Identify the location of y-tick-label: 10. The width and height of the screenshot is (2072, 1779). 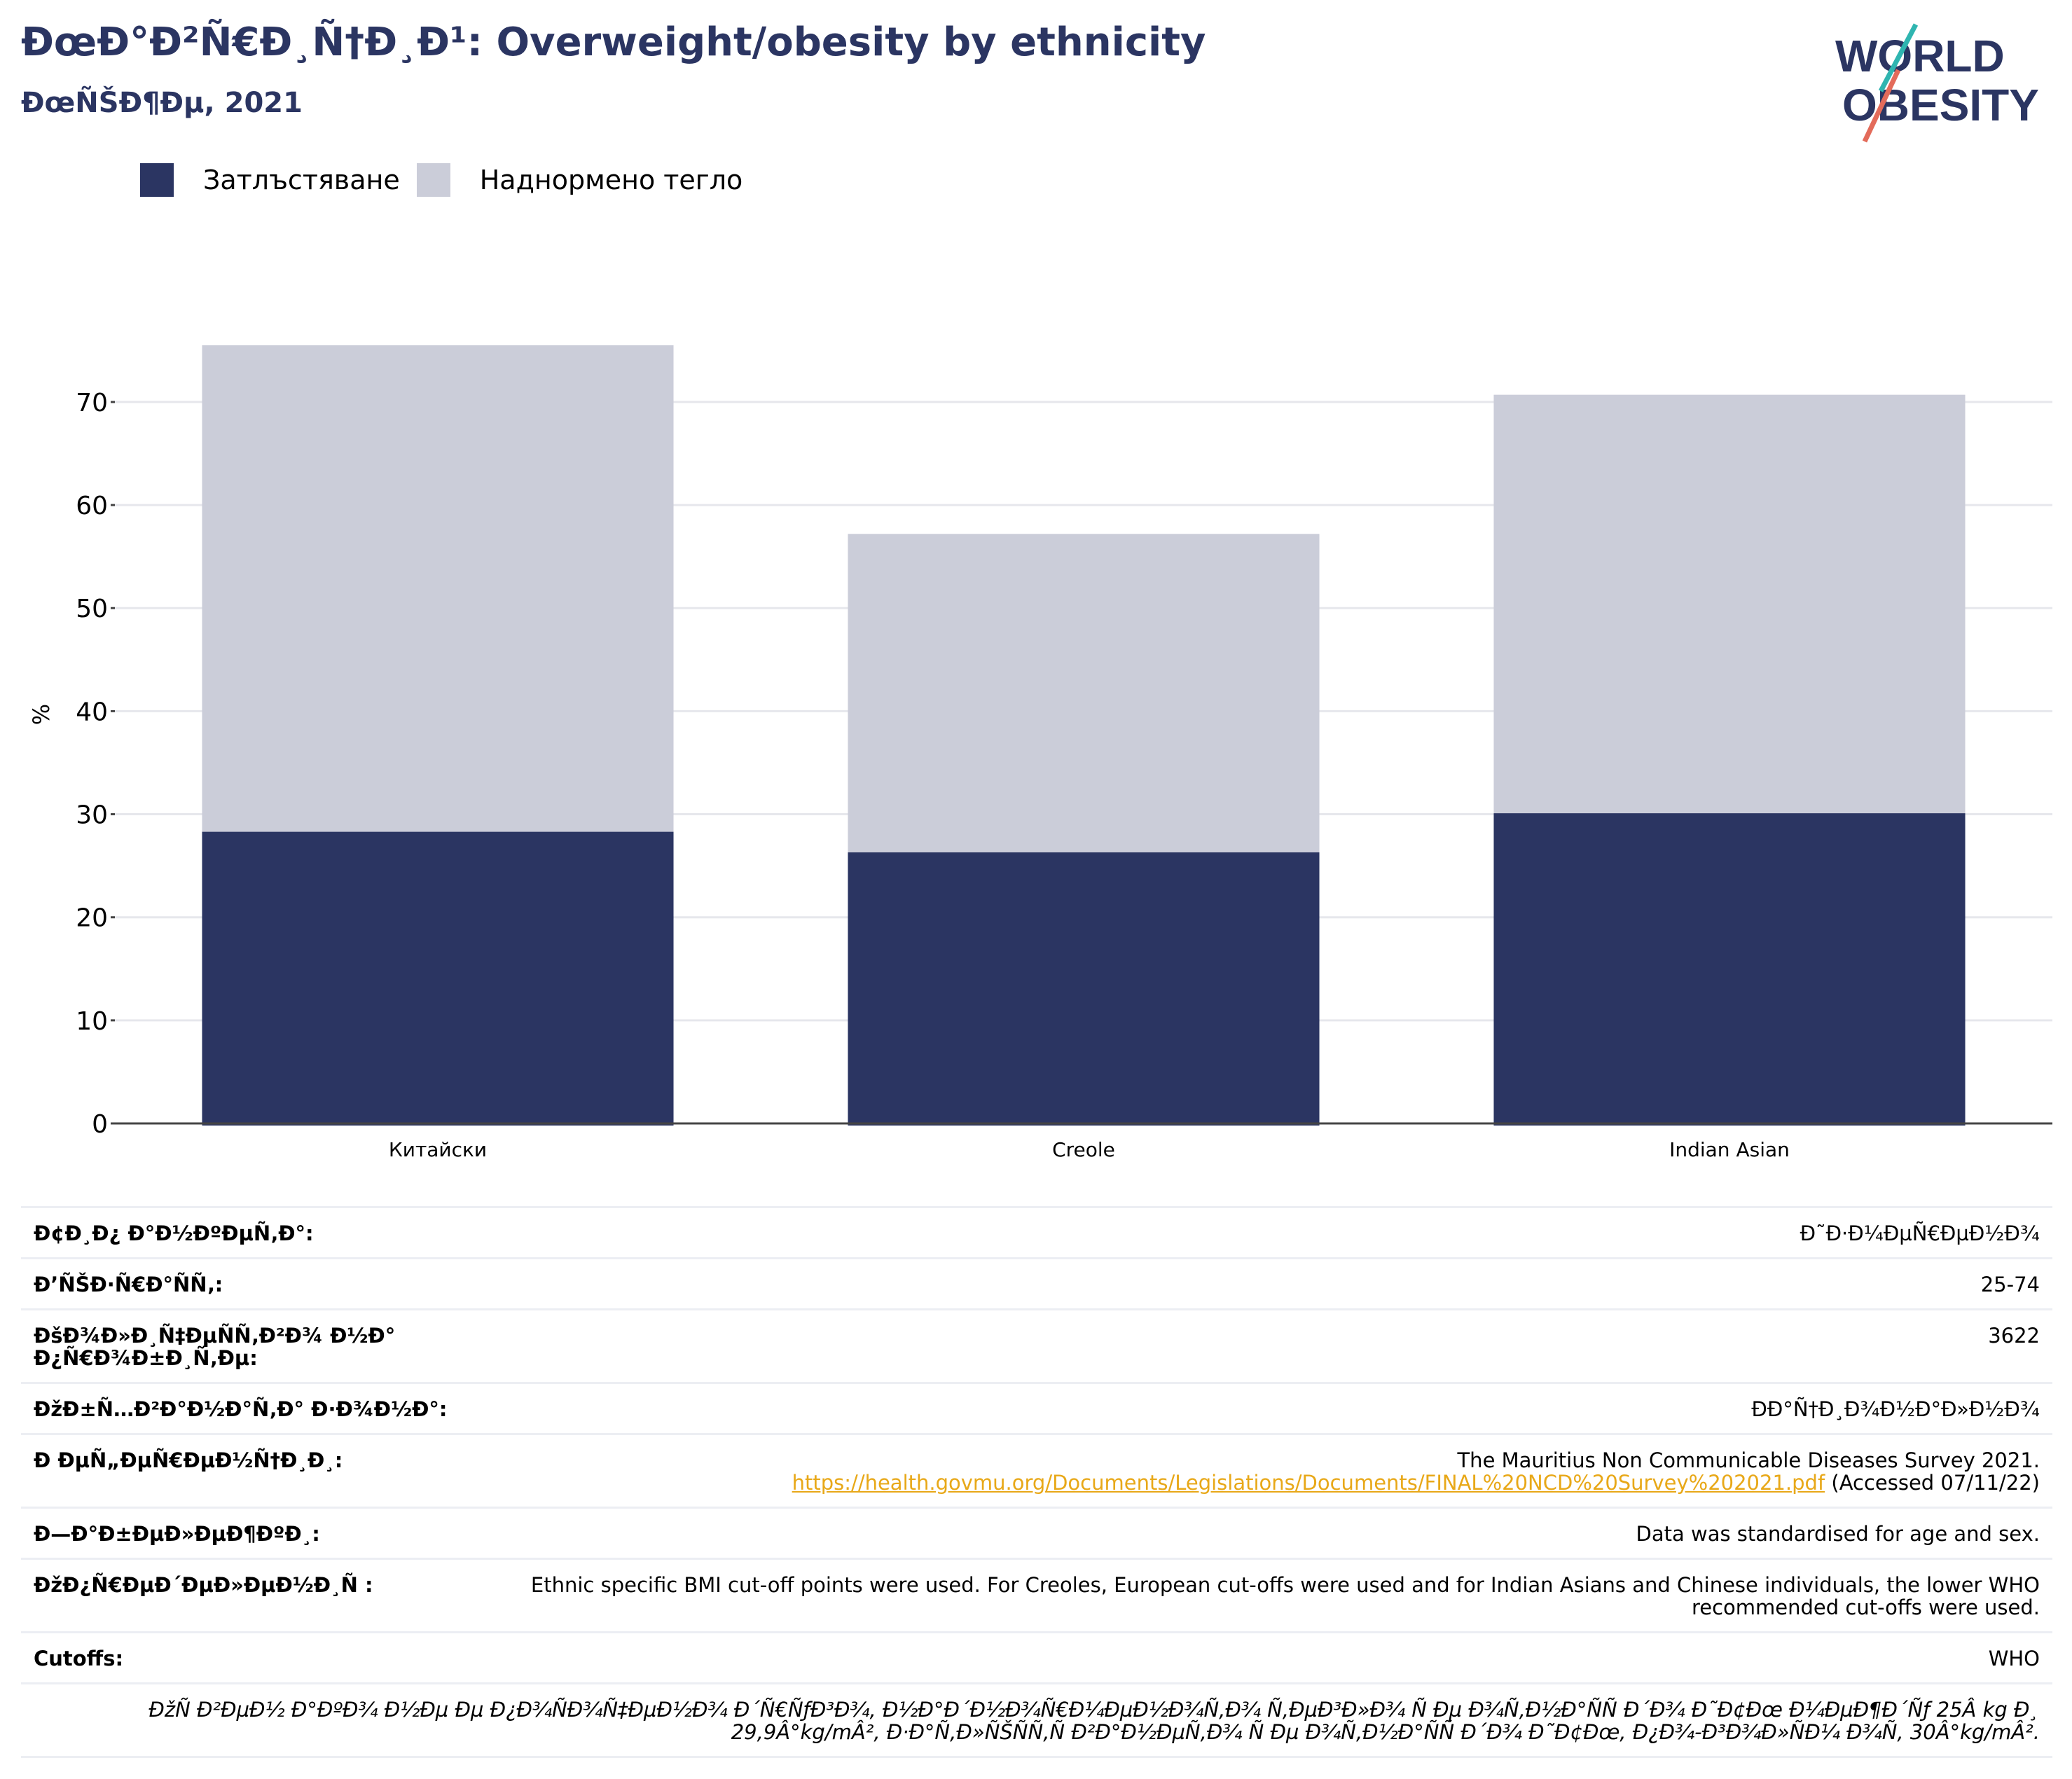
(92, 1021).